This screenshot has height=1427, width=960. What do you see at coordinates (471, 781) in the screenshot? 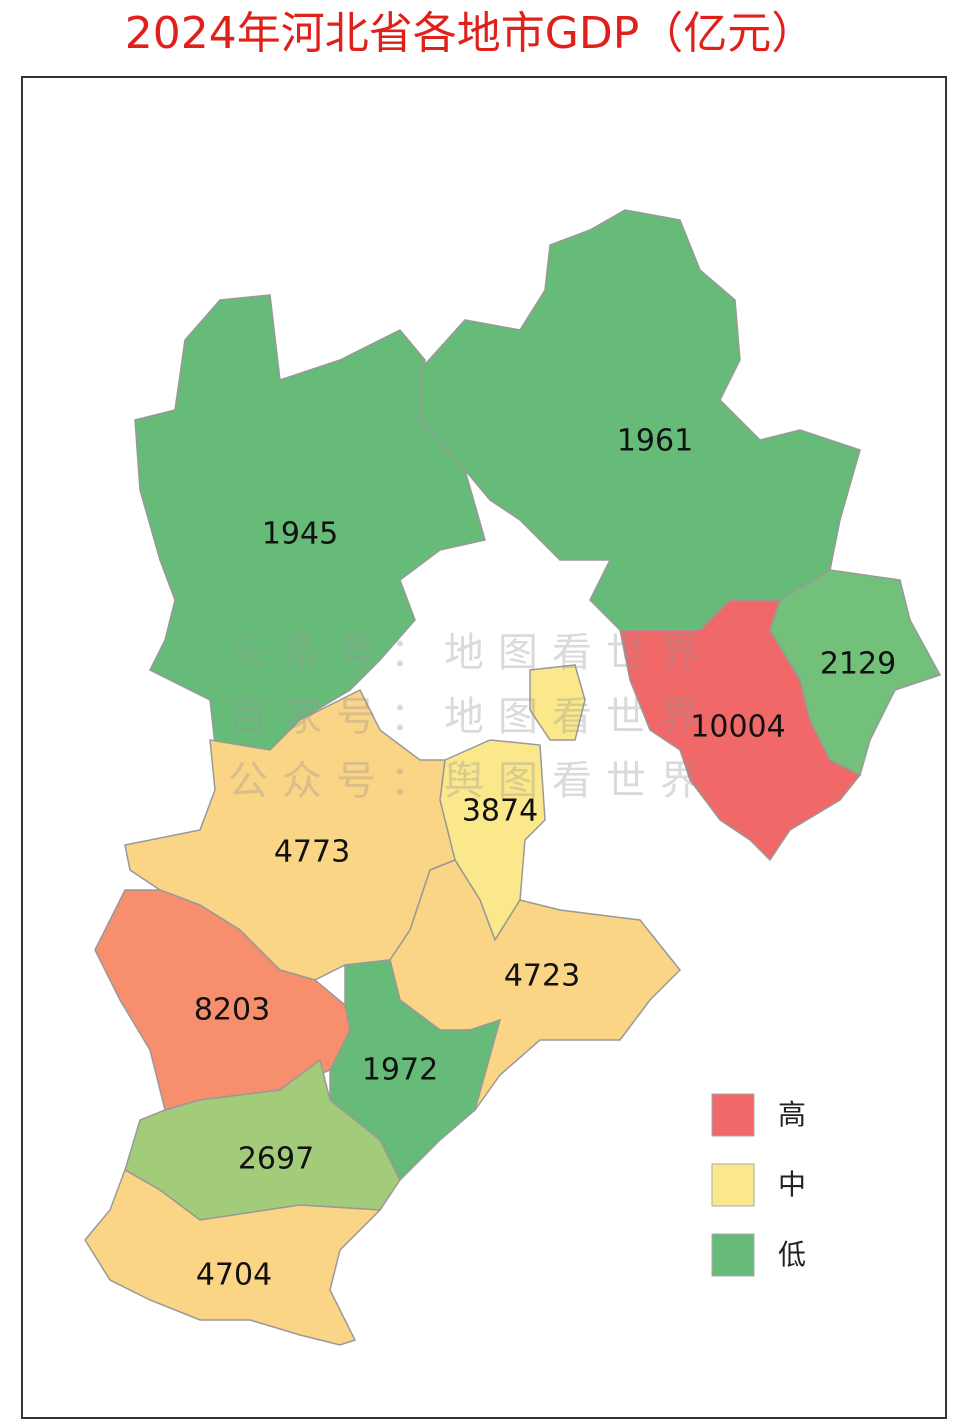
I see `watermark: 公众号：舆图看世界` at bounding box center [471, 781].